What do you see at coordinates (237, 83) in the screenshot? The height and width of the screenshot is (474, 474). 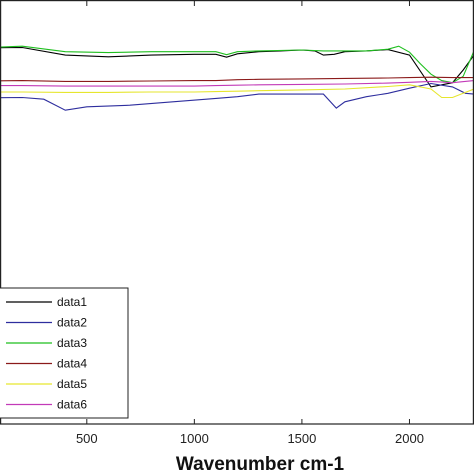 I see `series-line-data6` at bounding box center [237, 83].